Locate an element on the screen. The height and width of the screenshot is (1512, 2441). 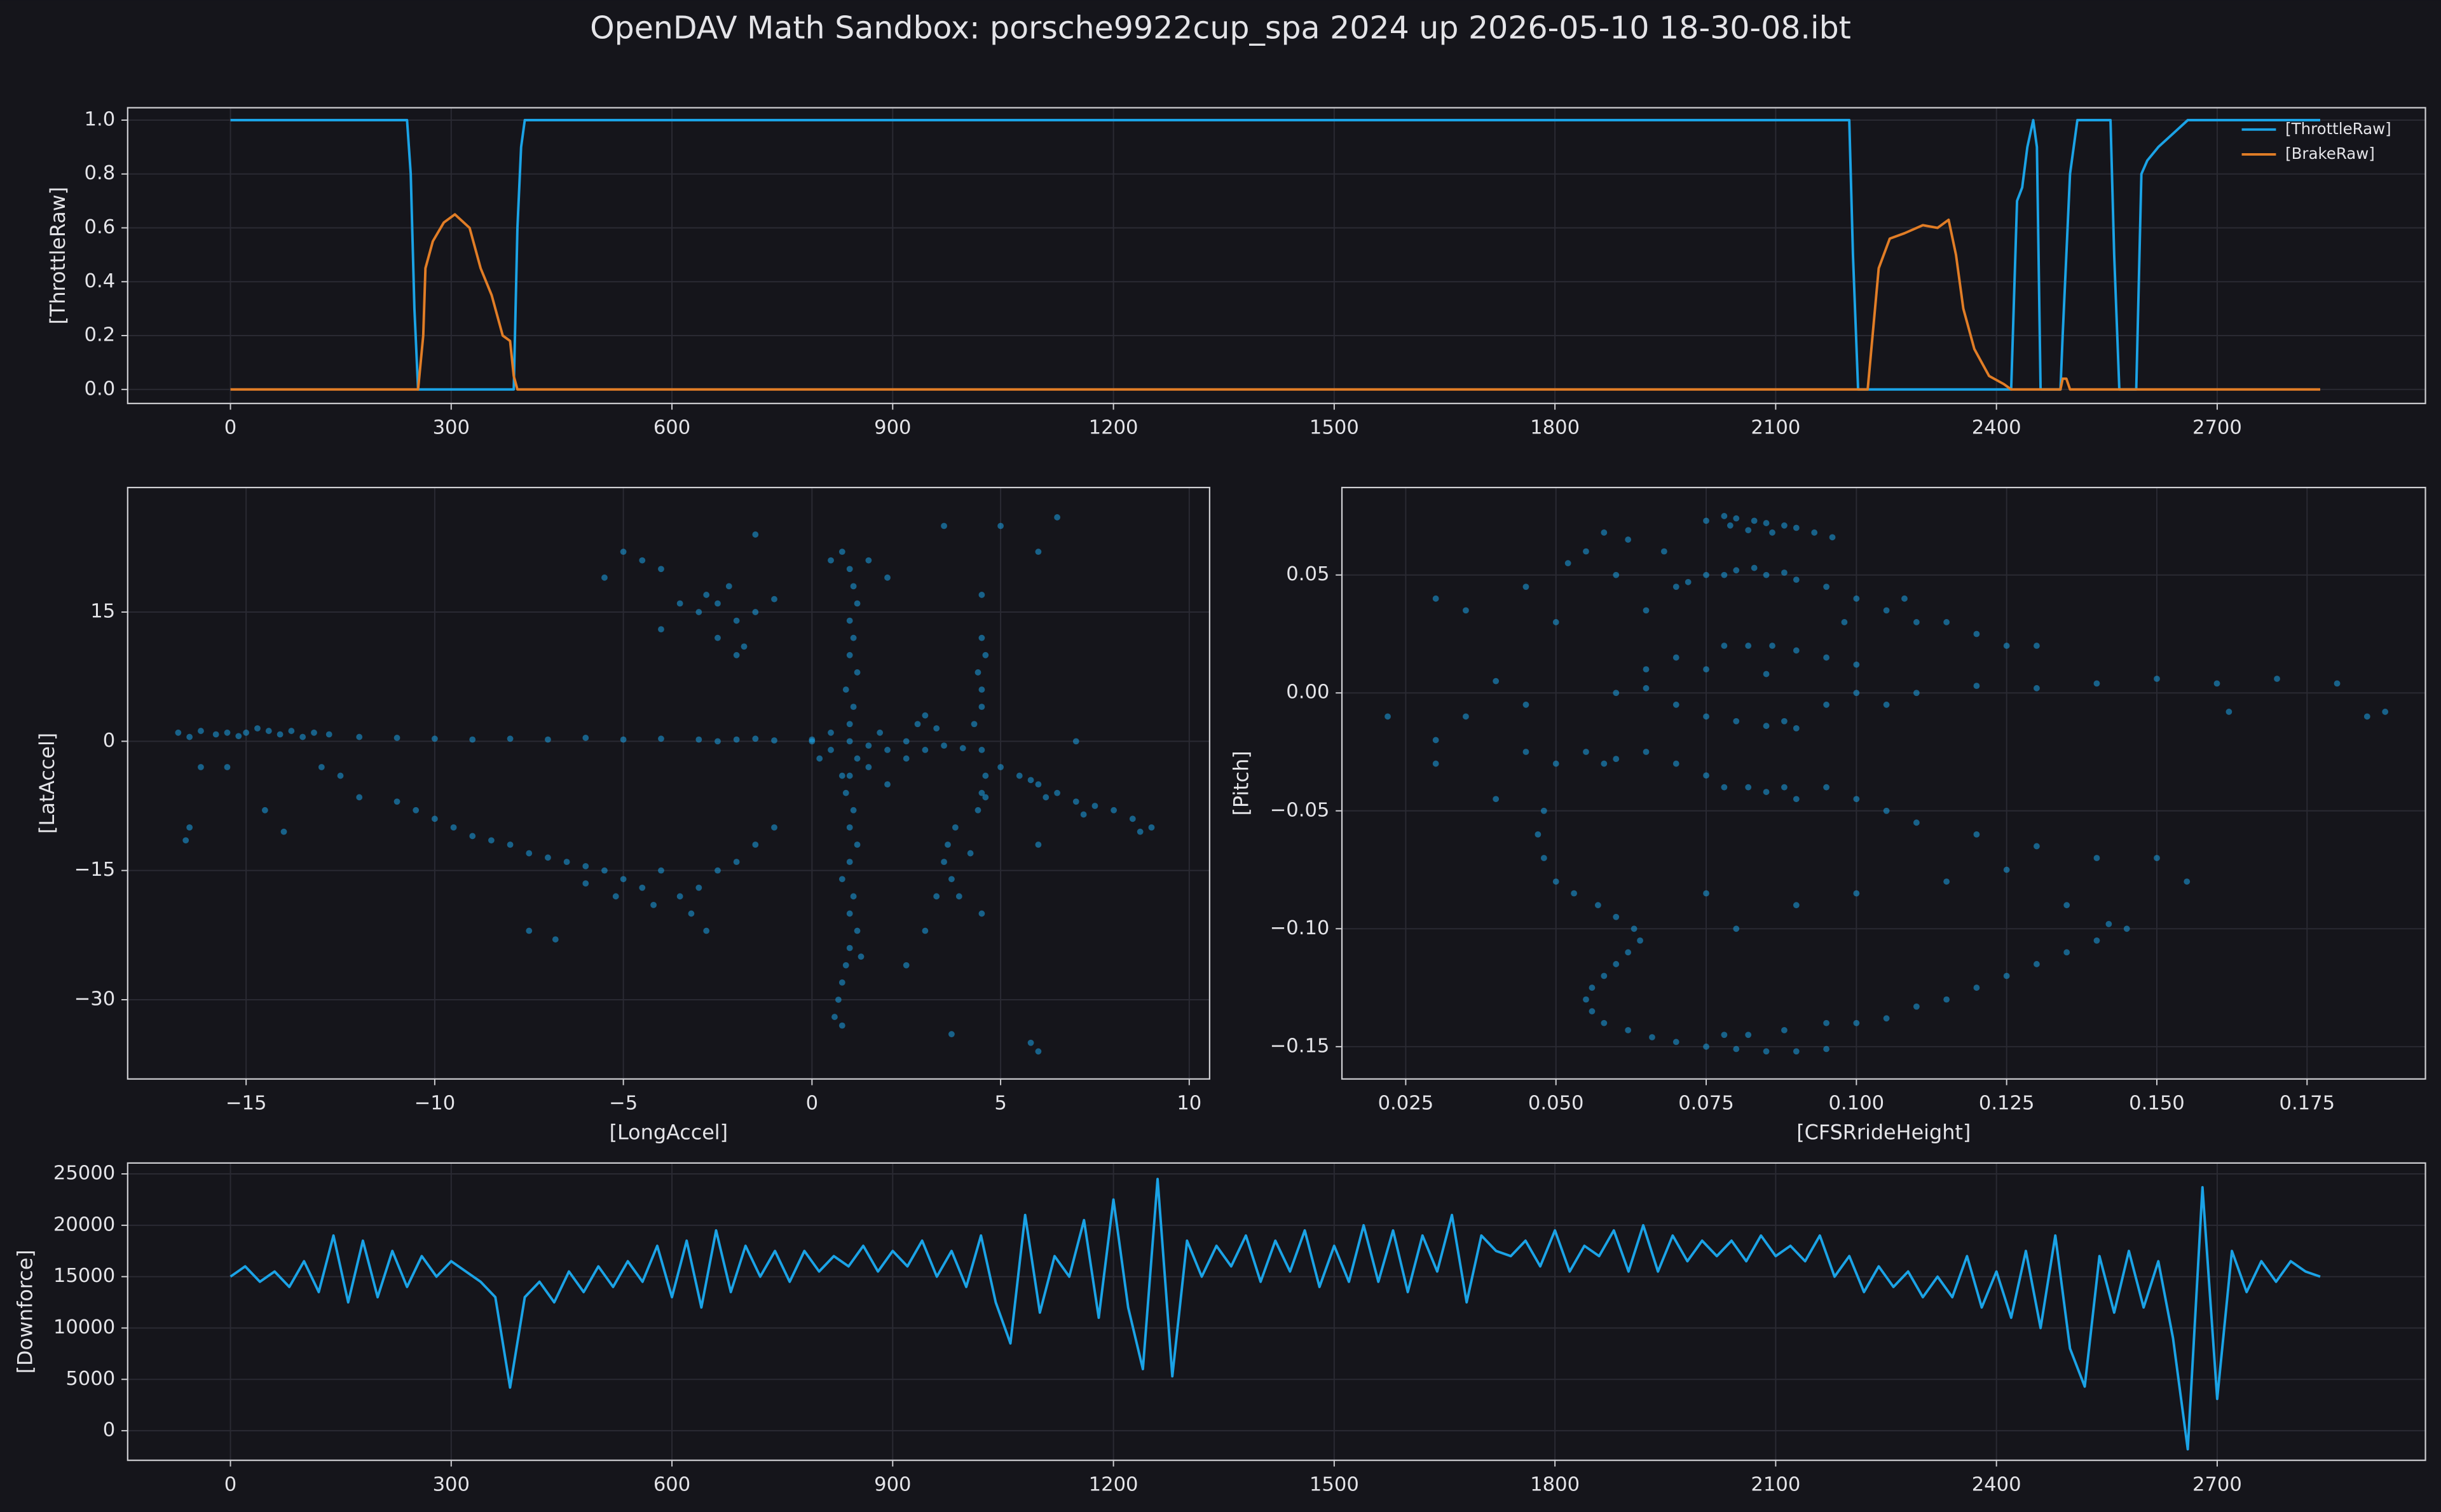
x-tick-label: 600 is located at coordinates (671, 1484).